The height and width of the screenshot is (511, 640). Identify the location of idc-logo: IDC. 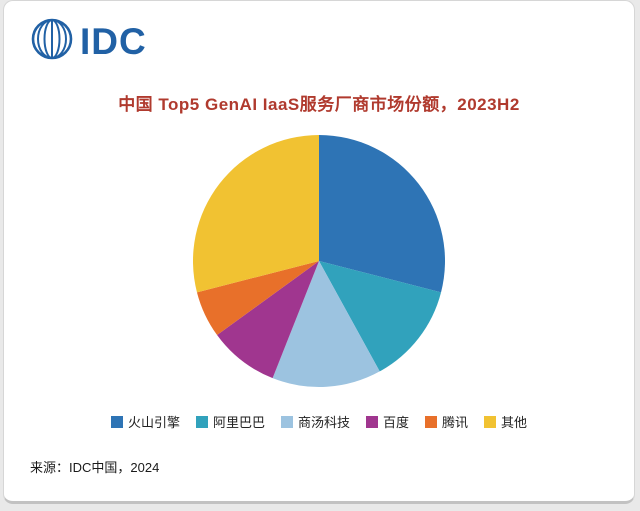
(319, 33).